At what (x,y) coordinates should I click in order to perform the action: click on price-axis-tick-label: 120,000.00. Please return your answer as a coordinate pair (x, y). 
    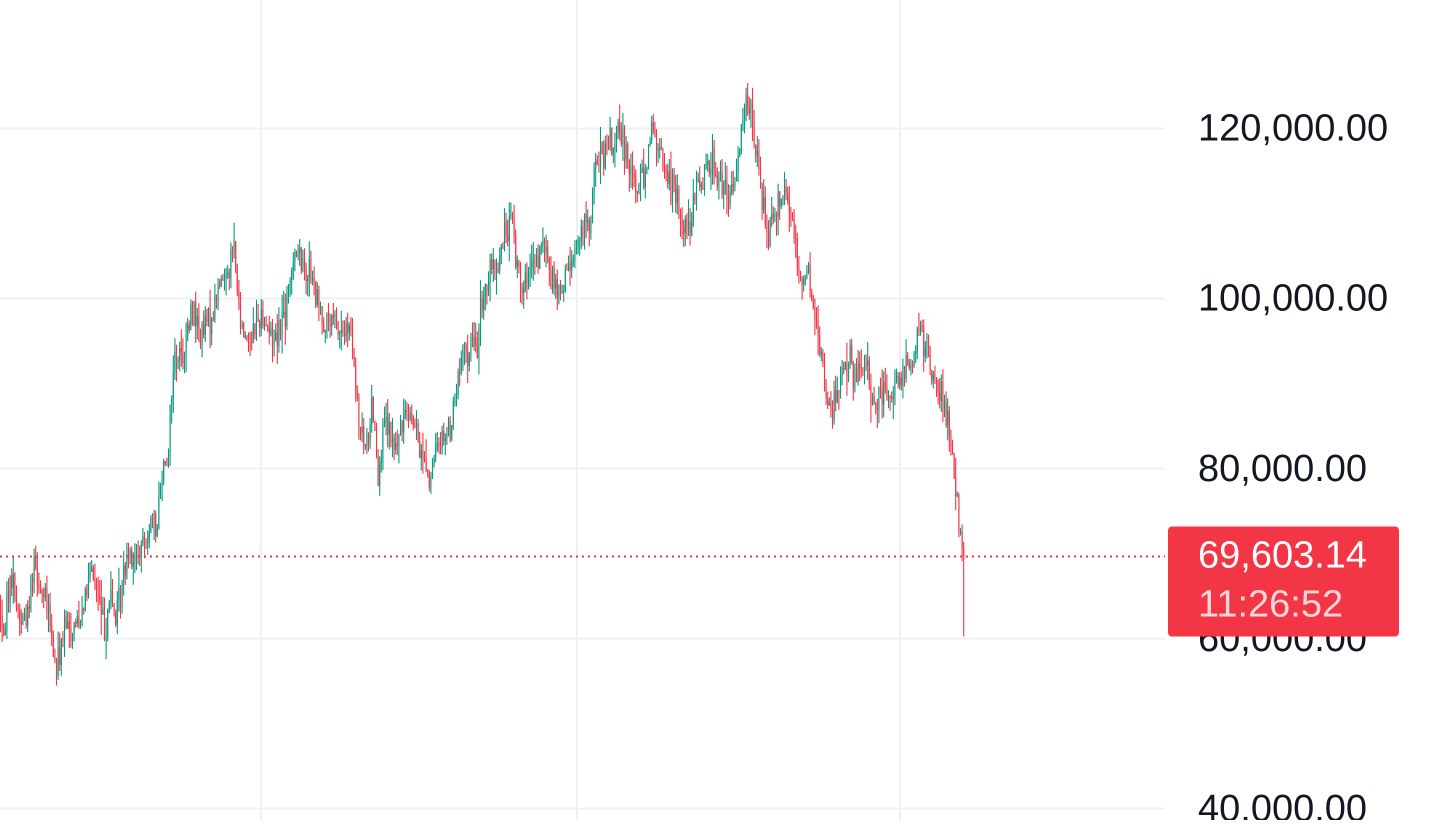
    Looking at the image, I should click on (1293, 129).